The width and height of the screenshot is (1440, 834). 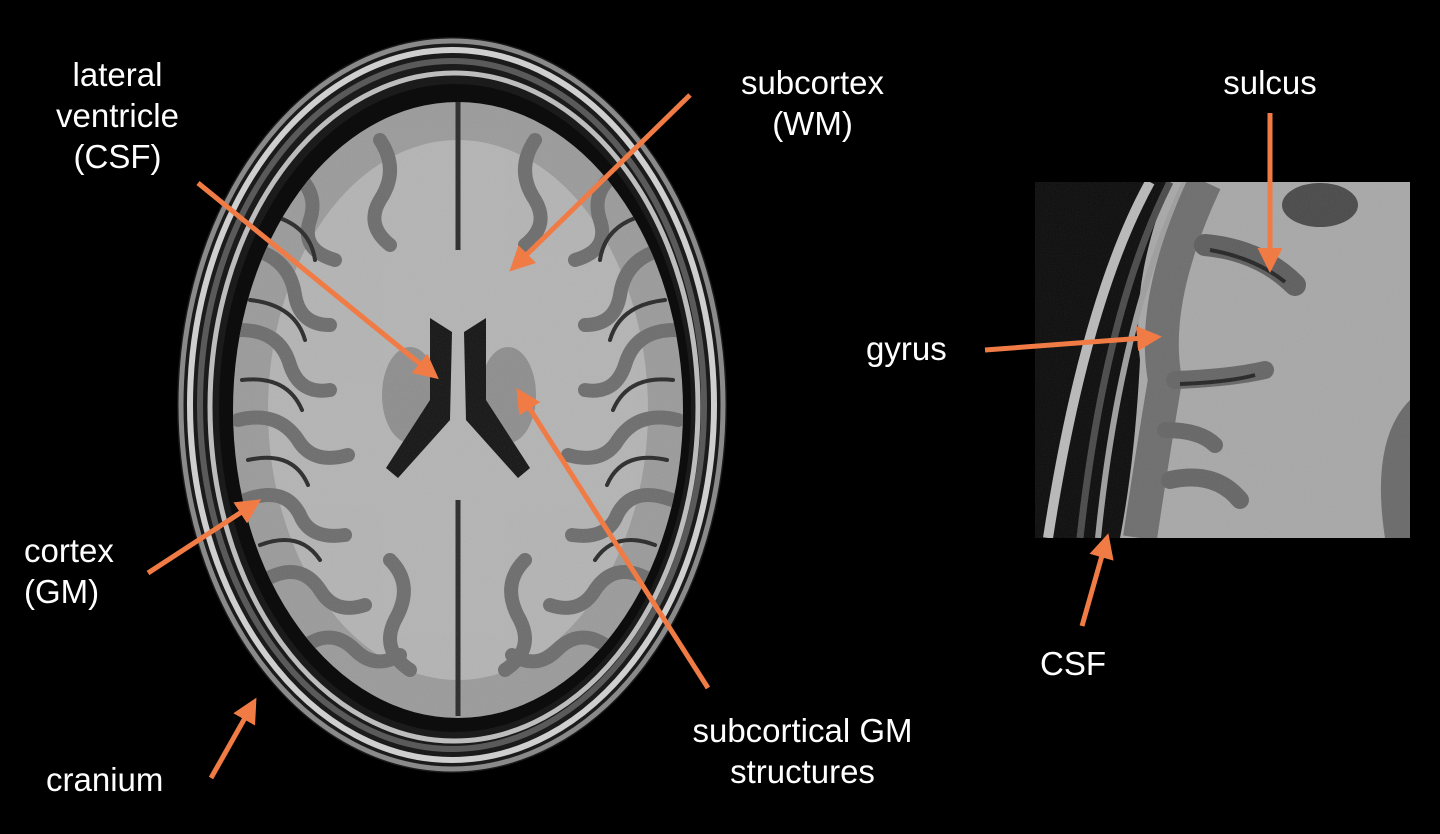 What do you see at coordinates (906, 348) in the screenshot?
I see `label-gyrus: gyrus` at bounding box center [906, 348].